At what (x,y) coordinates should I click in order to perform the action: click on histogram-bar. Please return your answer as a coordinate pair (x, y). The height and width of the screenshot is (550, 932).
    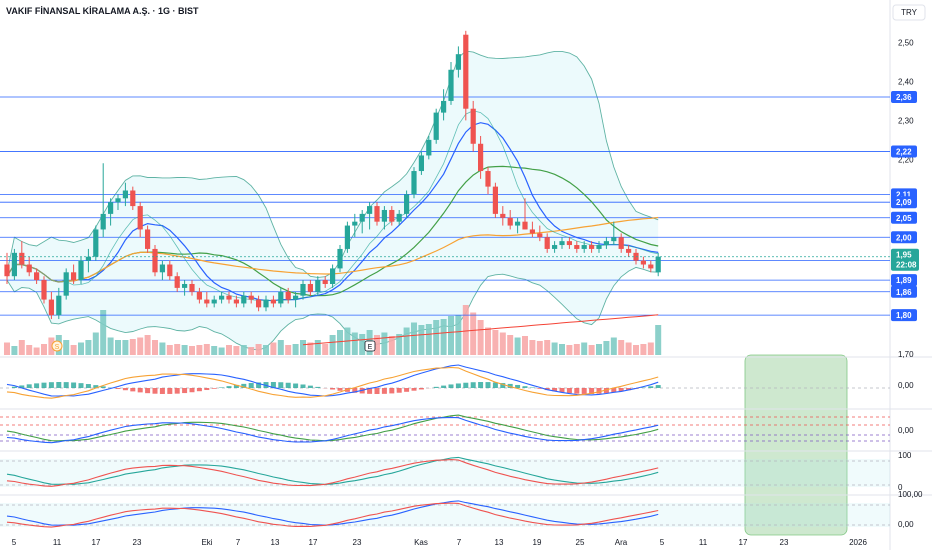
    Looking at the image, I should click on (214, 388).